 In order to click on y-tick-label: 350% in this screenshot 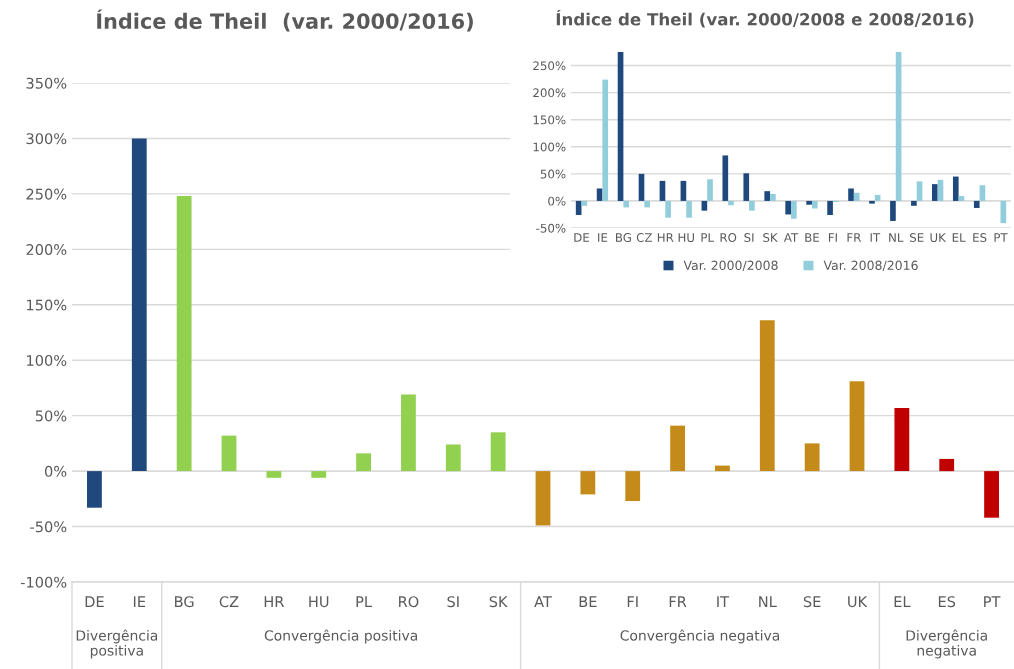, I will do `click(46, 83)`.